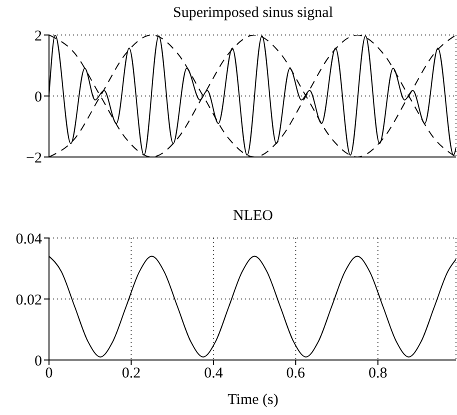 The width and height of the screenshot is (457, 415). Describe the element at coordinates (214, 374) in the screenshot. I see `x-tick-label: 0.4` at that location.